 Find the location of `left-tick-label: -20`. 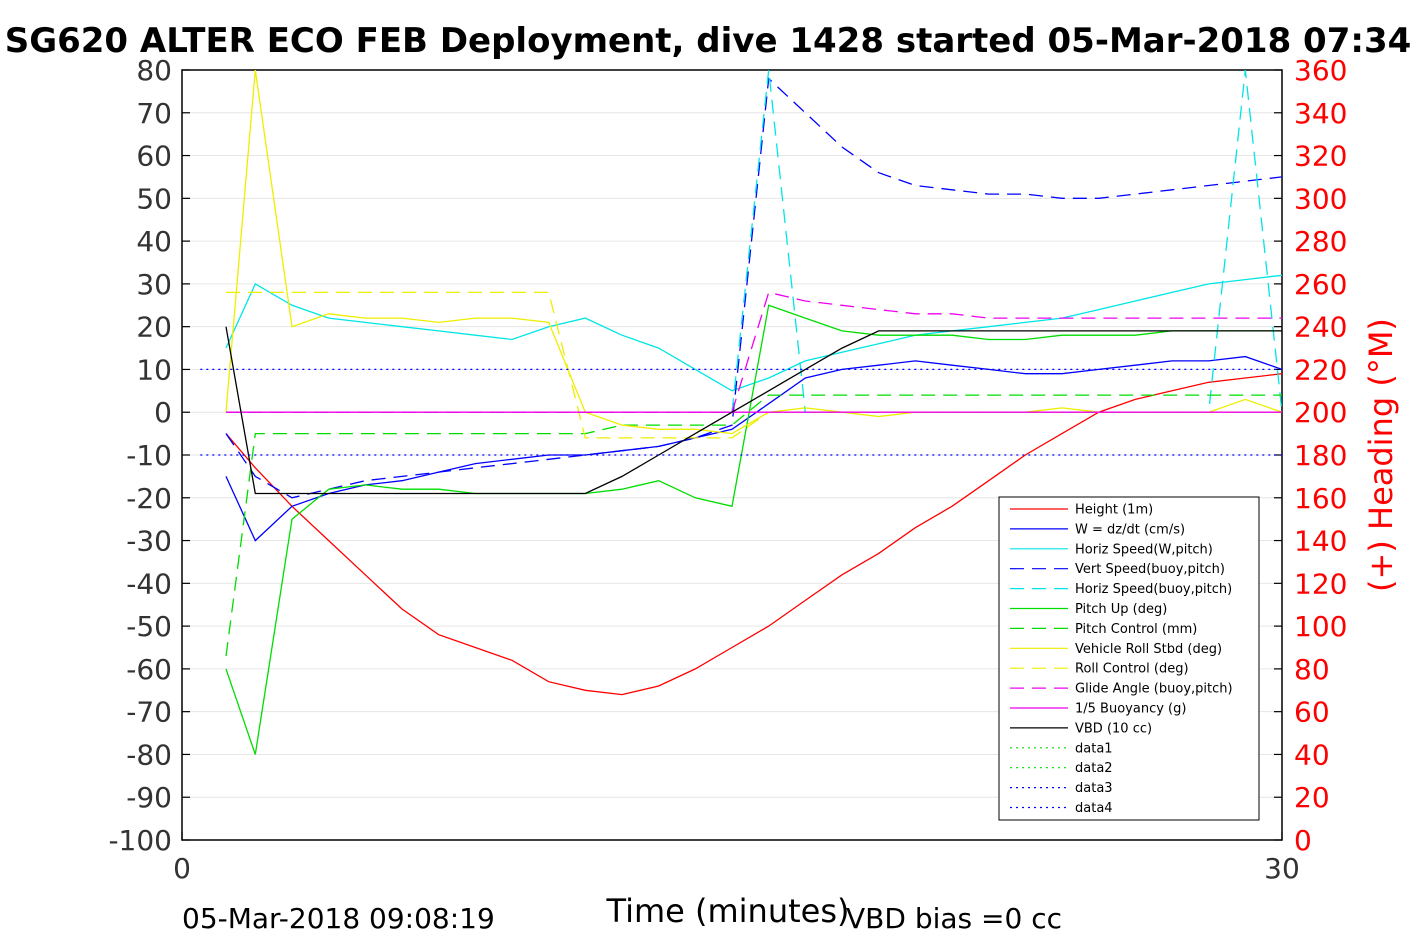

left-tick-label: -20 is located at coordinates (149, 498).